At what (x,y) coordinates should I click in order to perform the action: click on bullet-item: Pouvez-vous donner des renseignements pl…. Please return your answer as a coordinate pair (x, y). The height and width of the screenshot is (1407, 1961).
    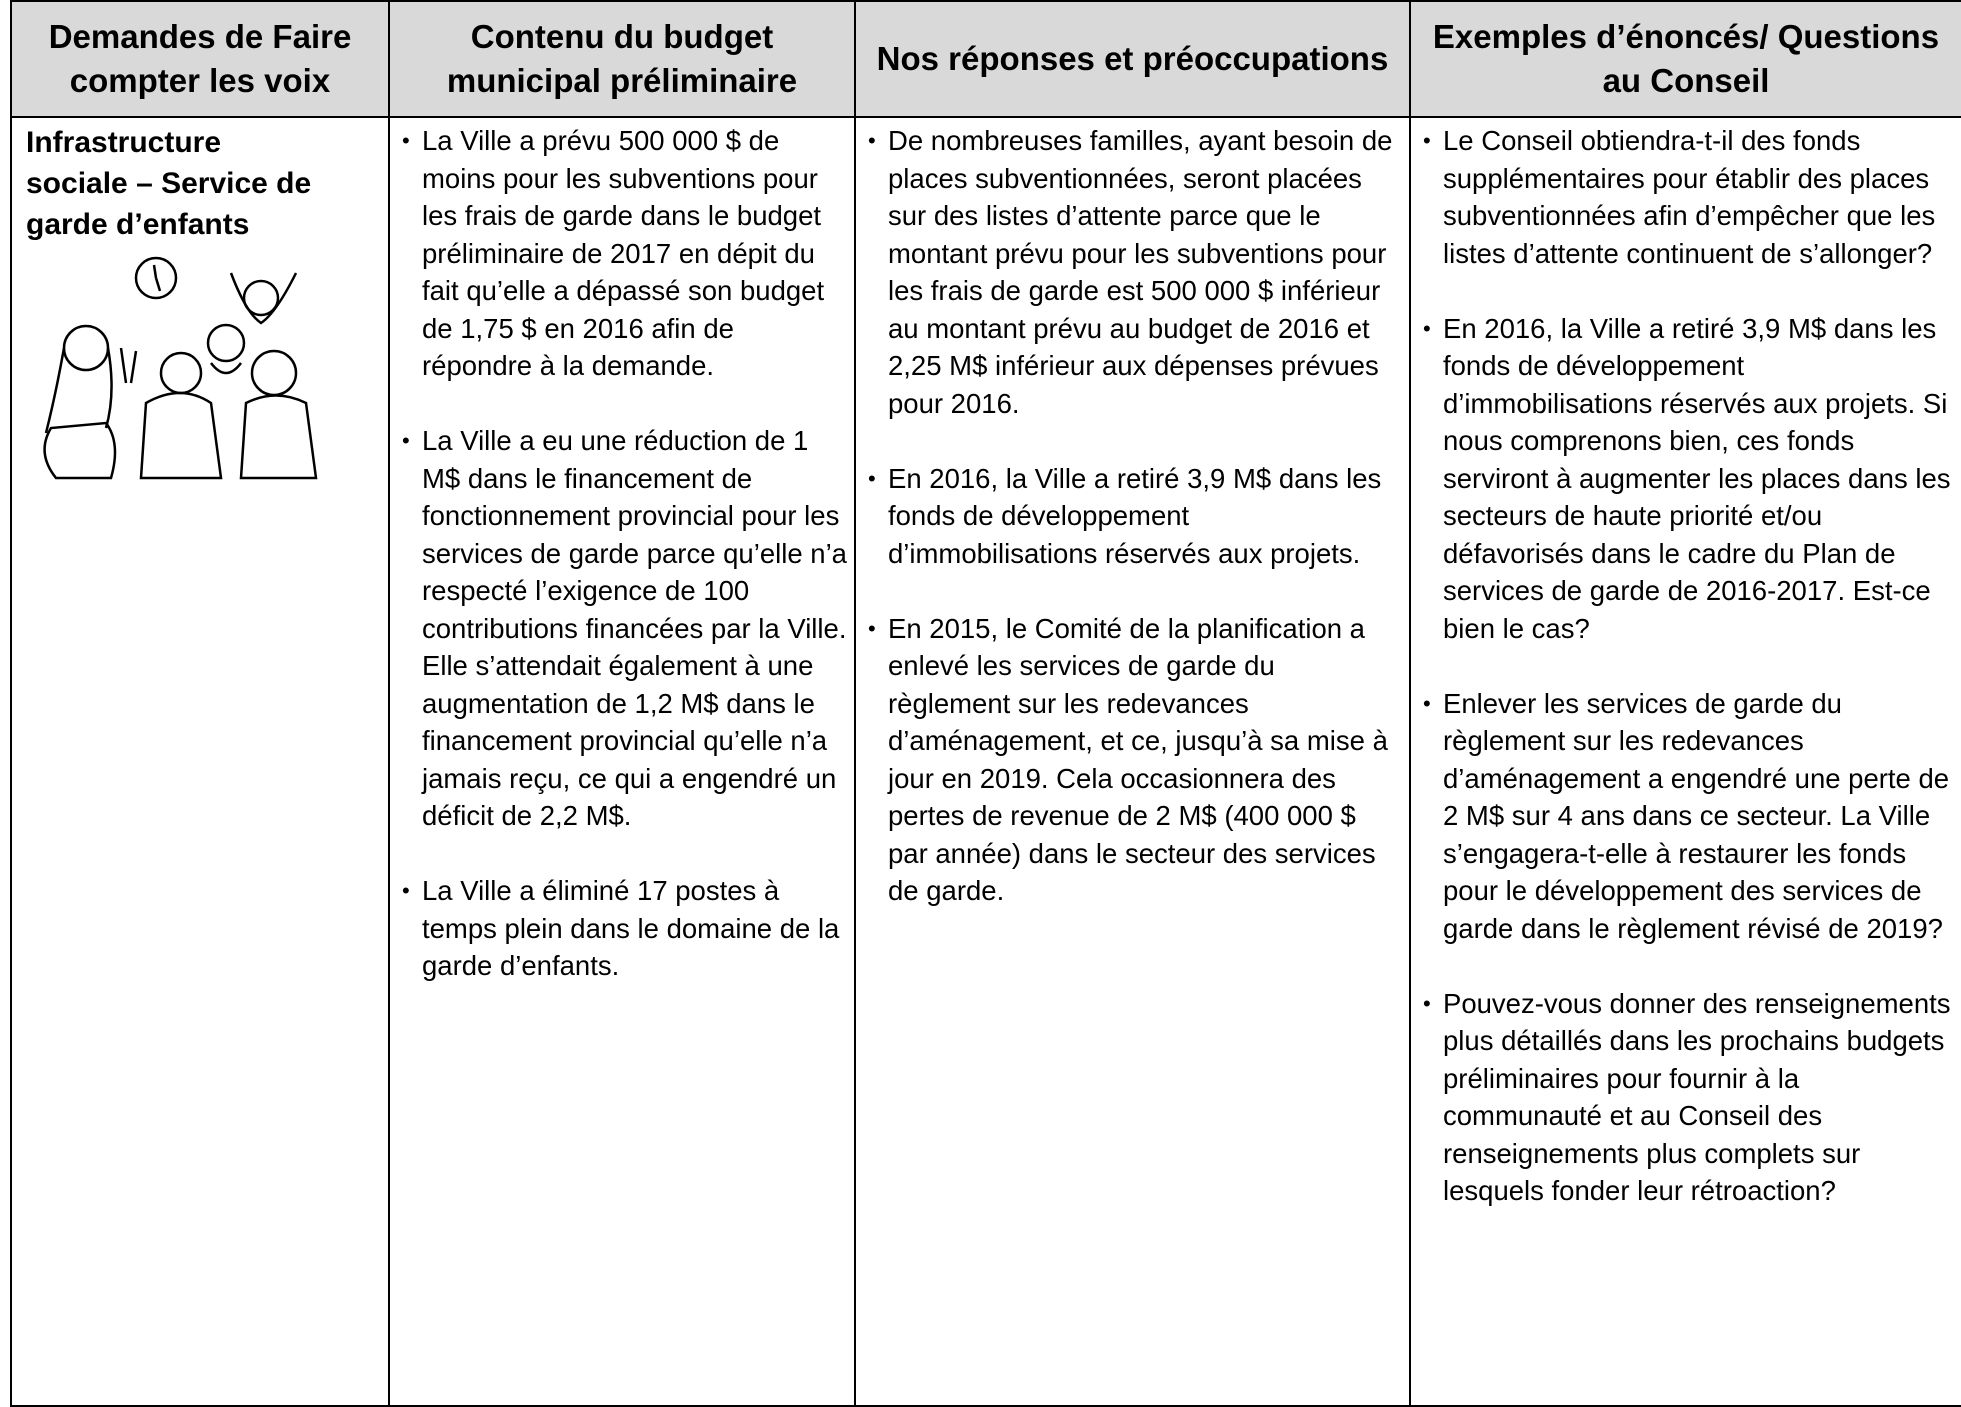
    Looking at the image, I should click on (1689, 1097).